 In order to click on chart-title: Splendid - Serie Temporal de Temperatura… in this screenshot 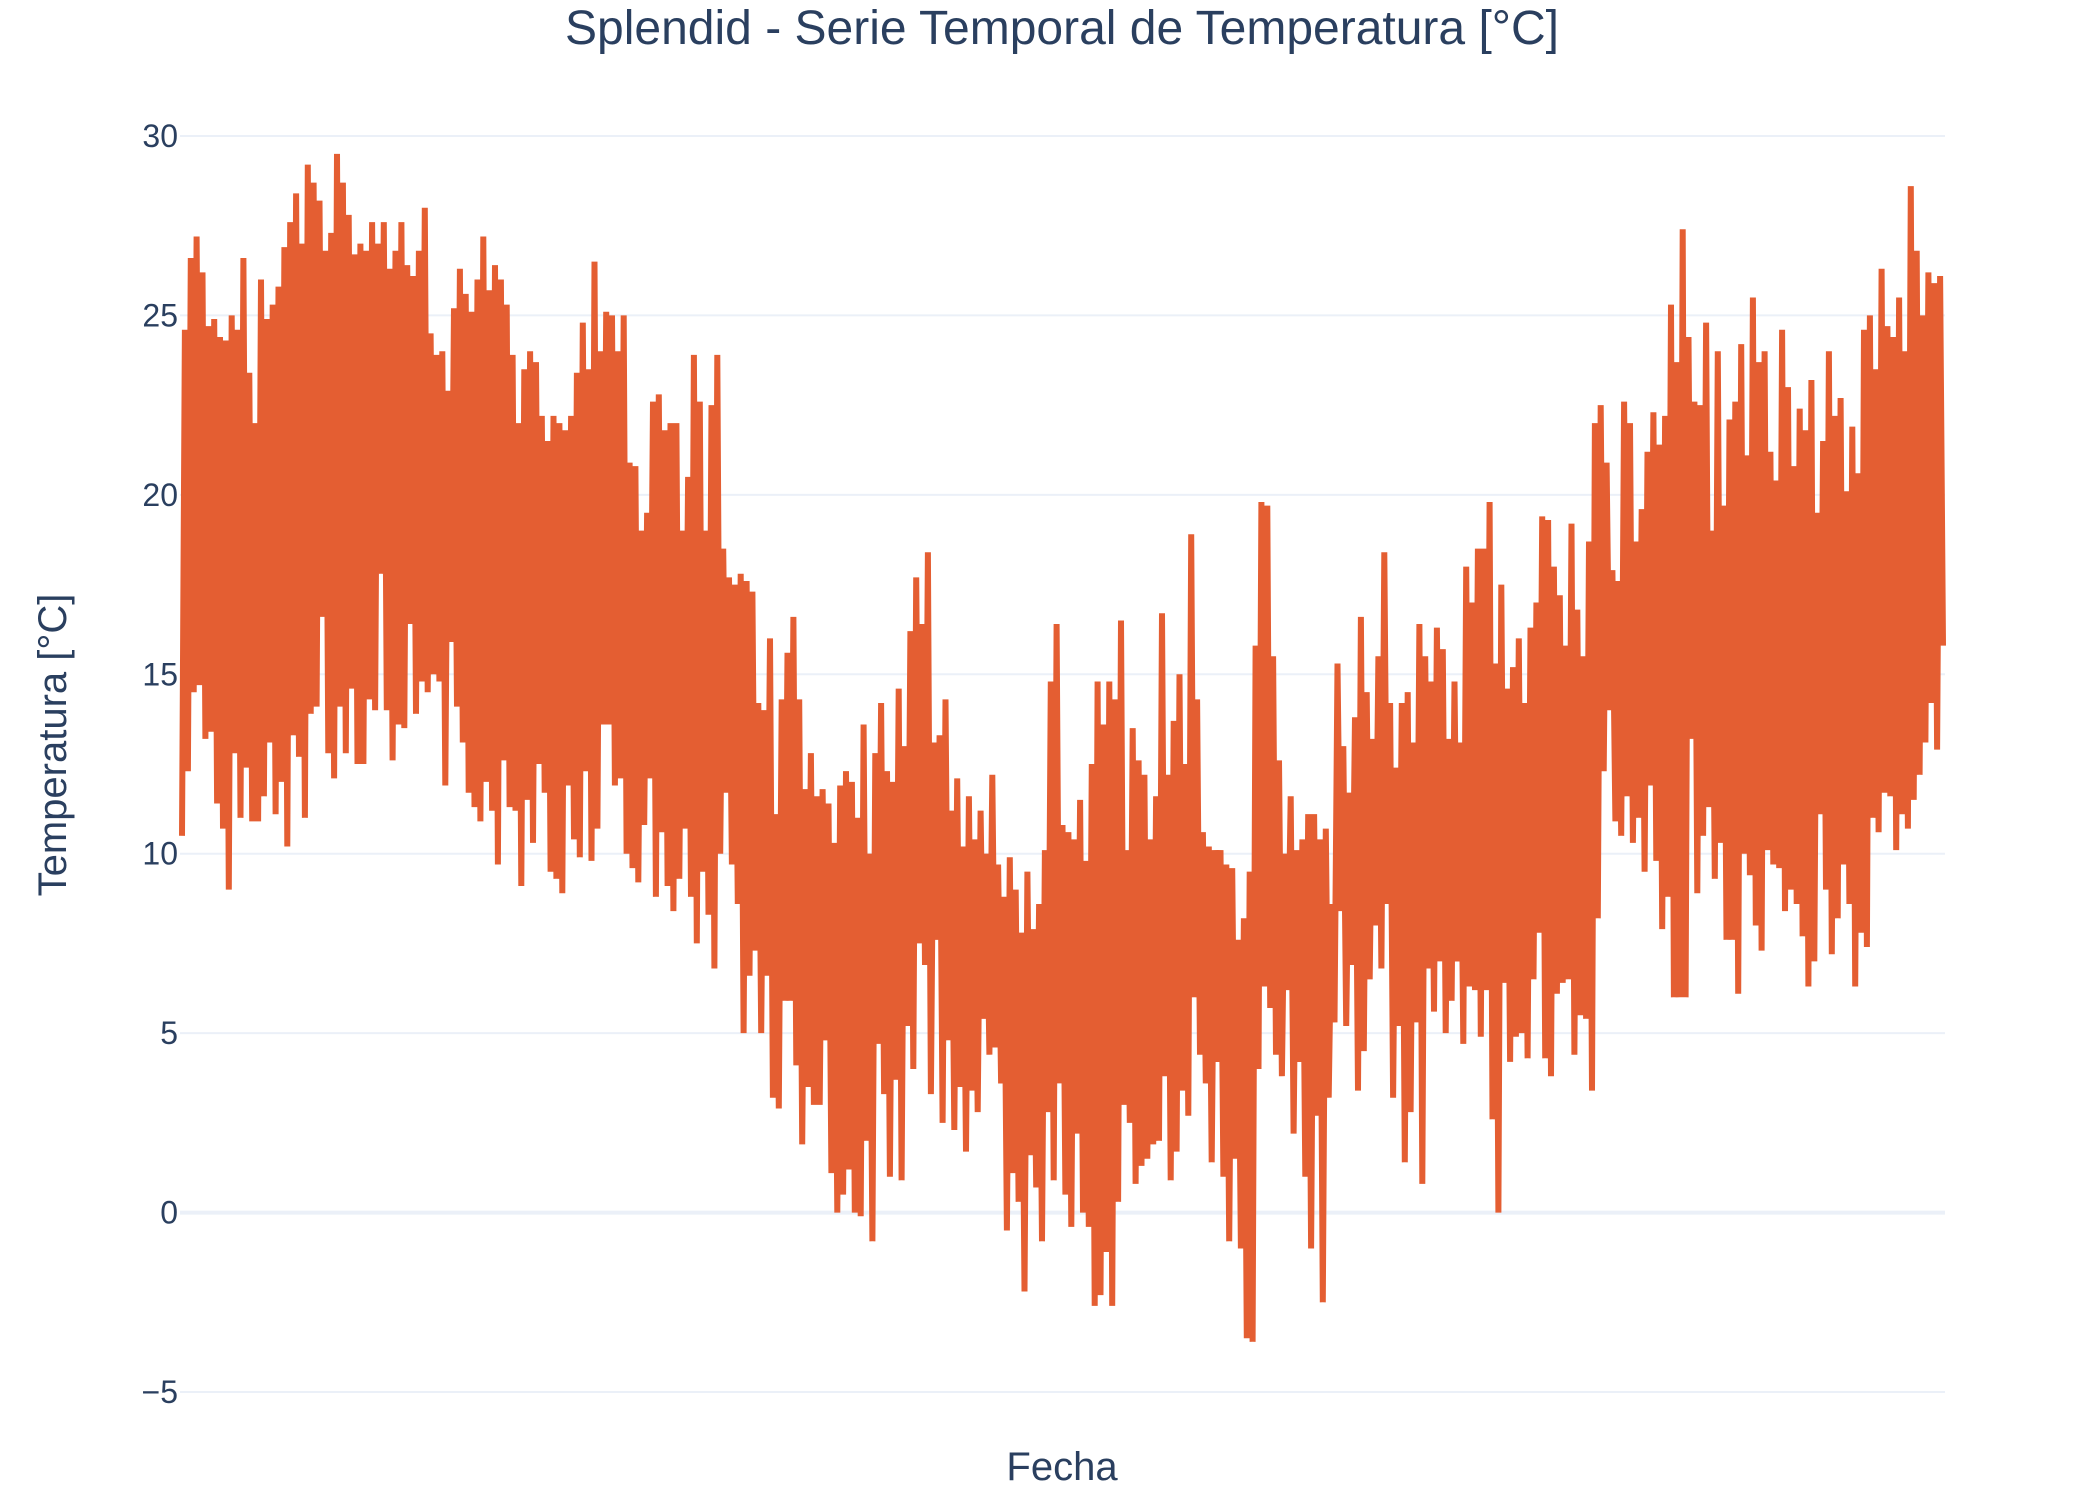, I will do `click(1062, 28)`.